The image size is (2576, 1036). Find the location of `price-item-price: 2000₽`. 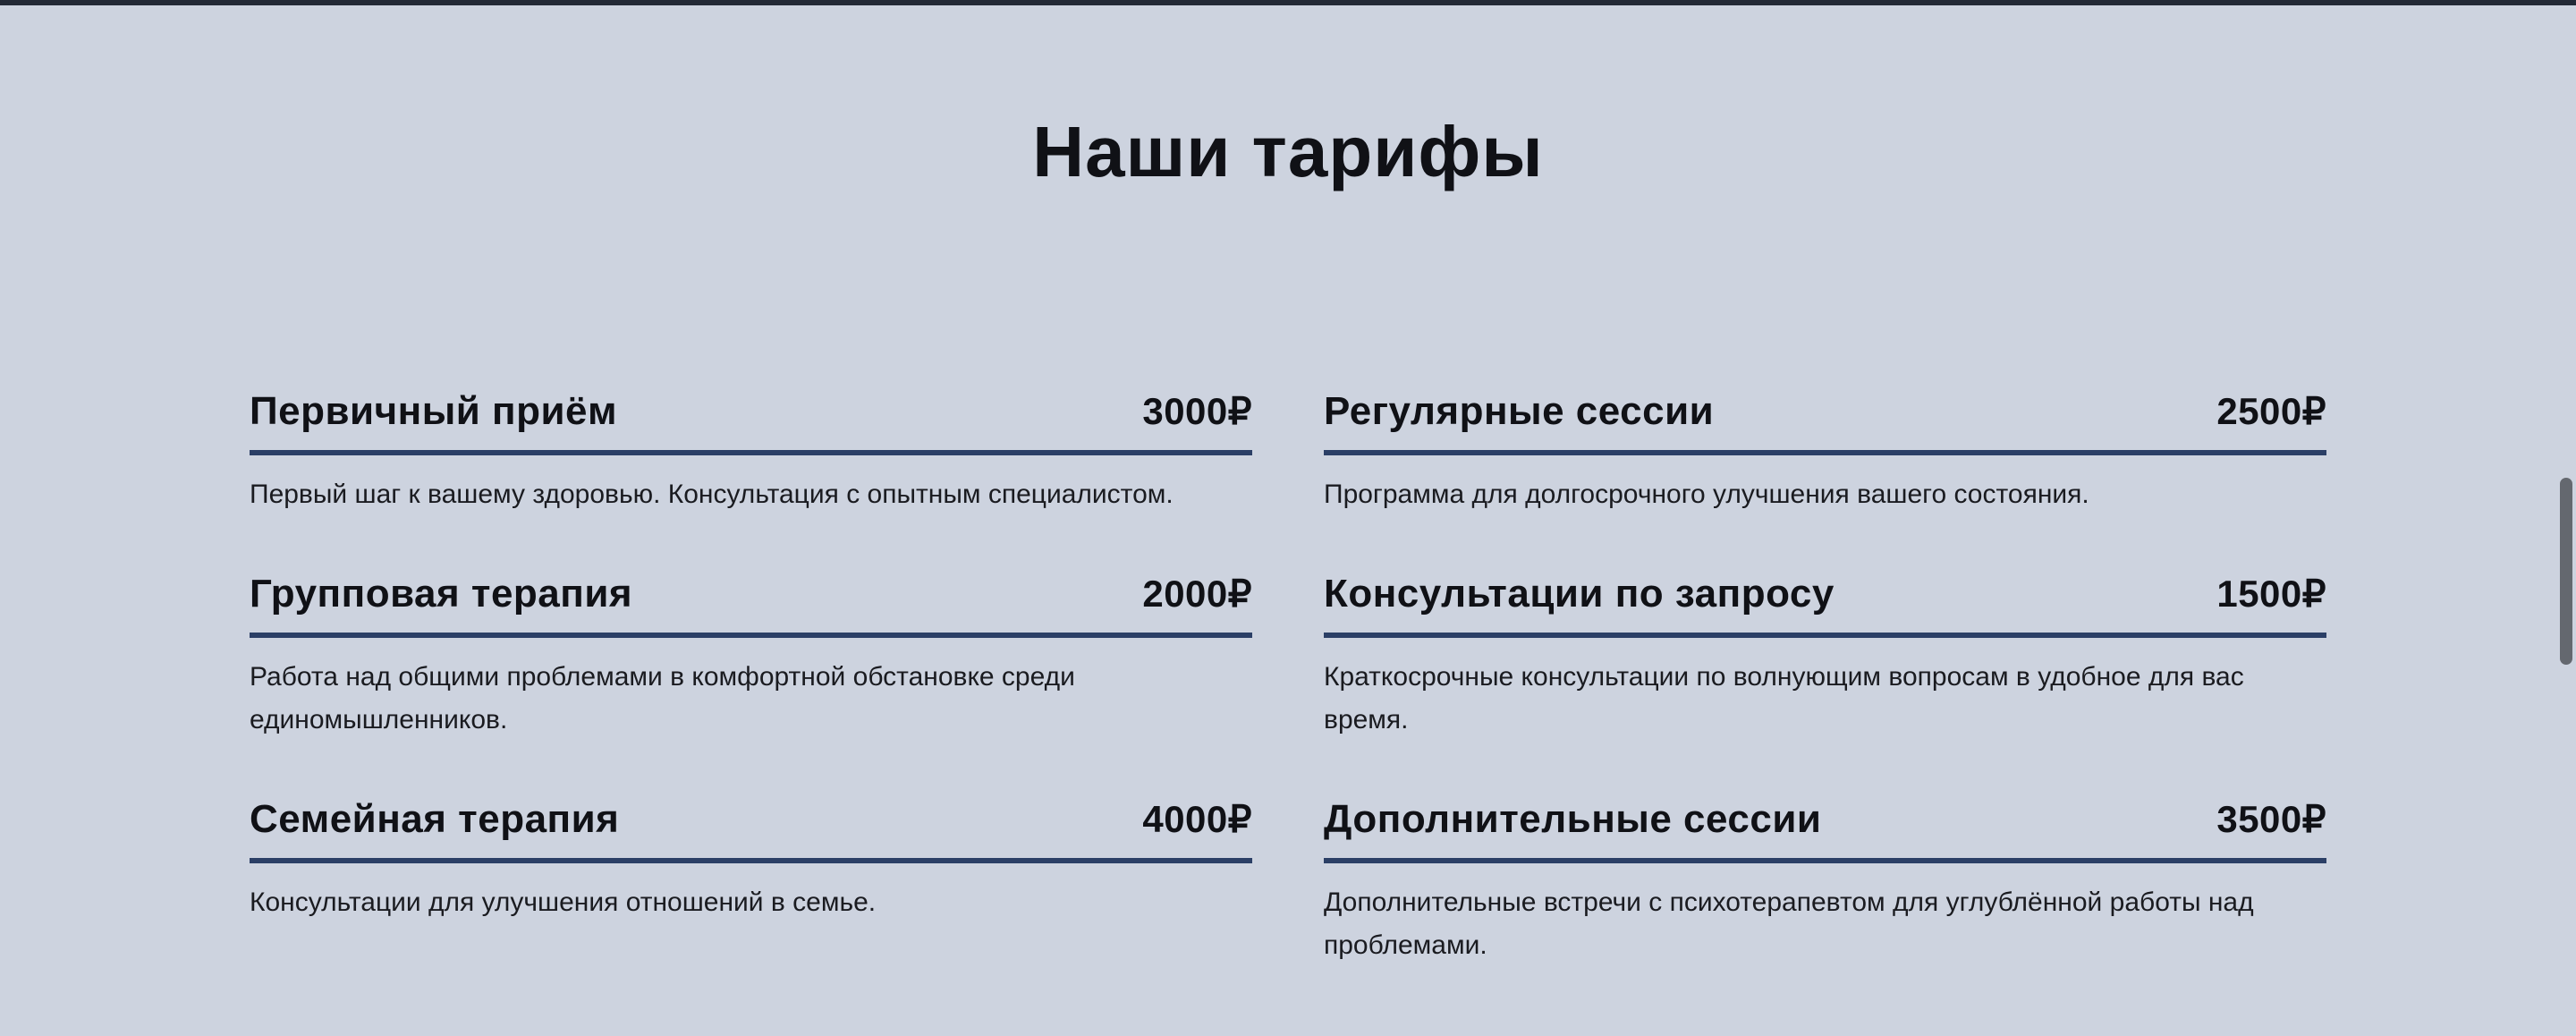

price-item-price: 2000₽ is located at coordinates (1197, 594).